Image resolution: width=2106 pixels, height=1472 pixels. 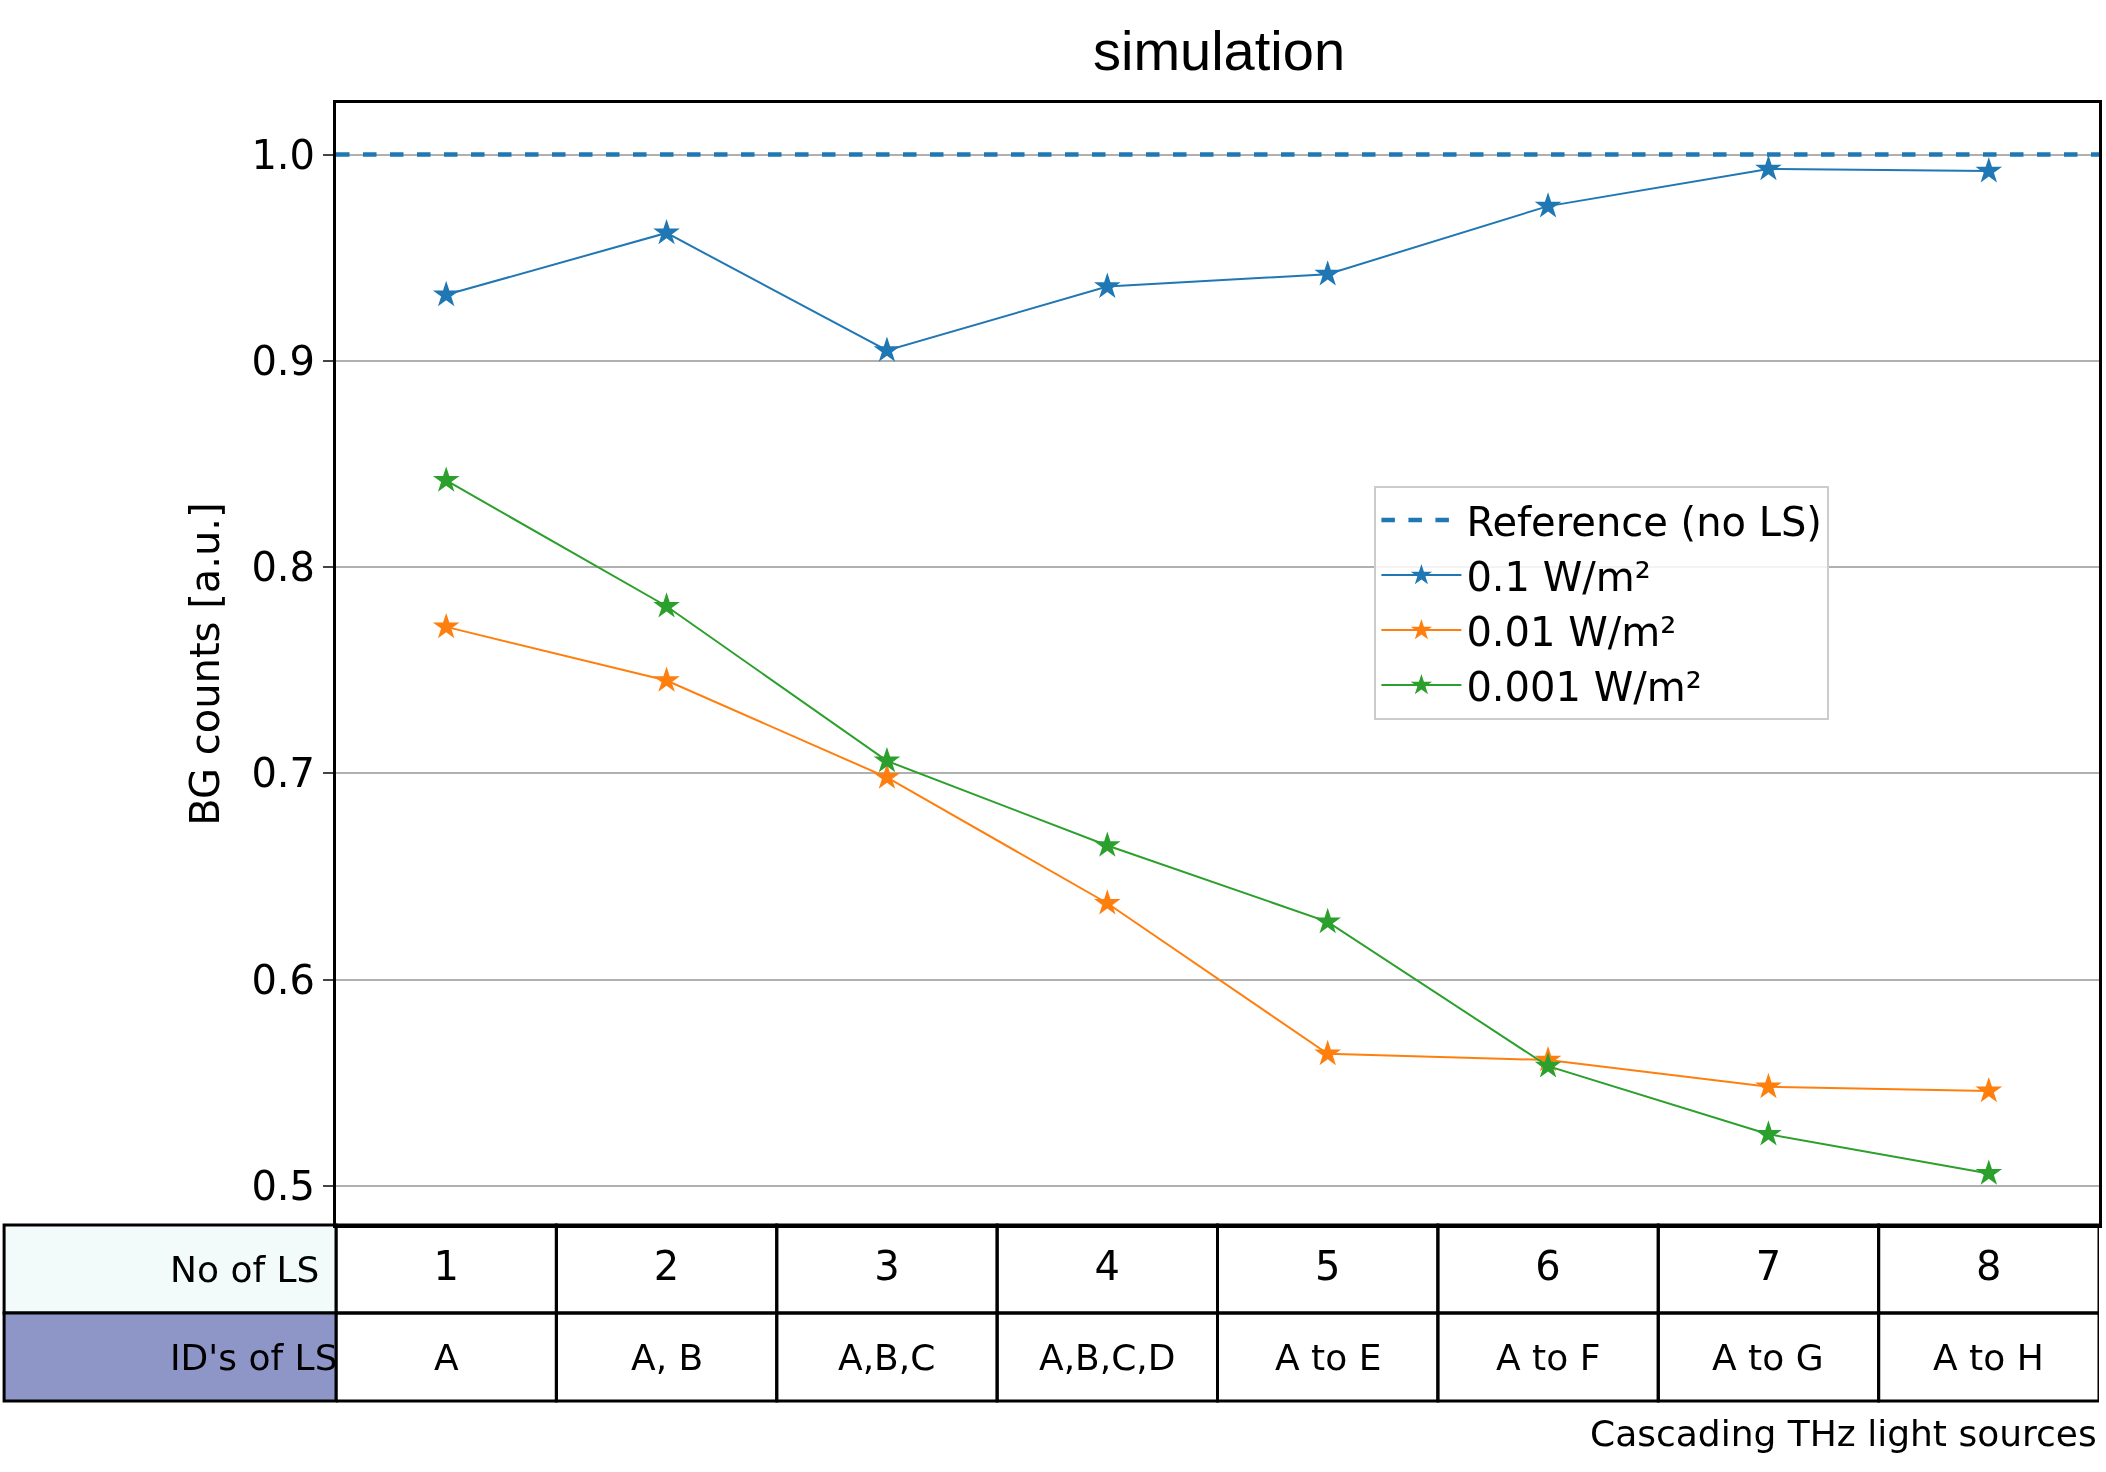 What do you see at coordinates (1558, 576) in the screenshot?
I see `legend-label: 0.1 W/m²` at bounding box center [1558, 576].